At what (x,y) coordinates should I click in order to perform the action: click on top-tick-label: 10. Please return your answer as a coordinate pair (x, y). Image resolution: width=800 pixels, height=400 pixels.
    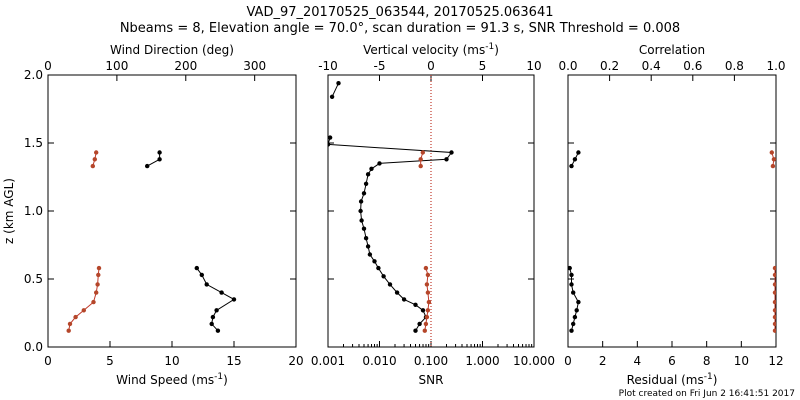
    Looking at the image, I should click on (533, 66).